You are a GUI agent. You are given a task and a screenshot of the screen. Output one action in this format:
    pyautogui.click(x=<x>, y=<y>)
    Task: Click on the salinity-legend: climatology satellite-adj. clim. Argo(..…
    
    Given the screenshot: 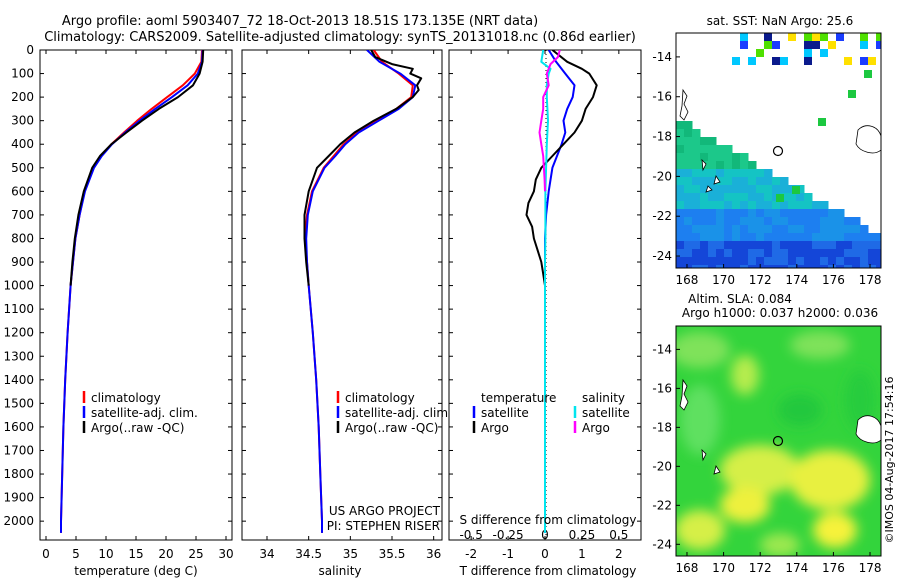 What is the action you would take?
    pyautogui.click(x=394, y=413)
    